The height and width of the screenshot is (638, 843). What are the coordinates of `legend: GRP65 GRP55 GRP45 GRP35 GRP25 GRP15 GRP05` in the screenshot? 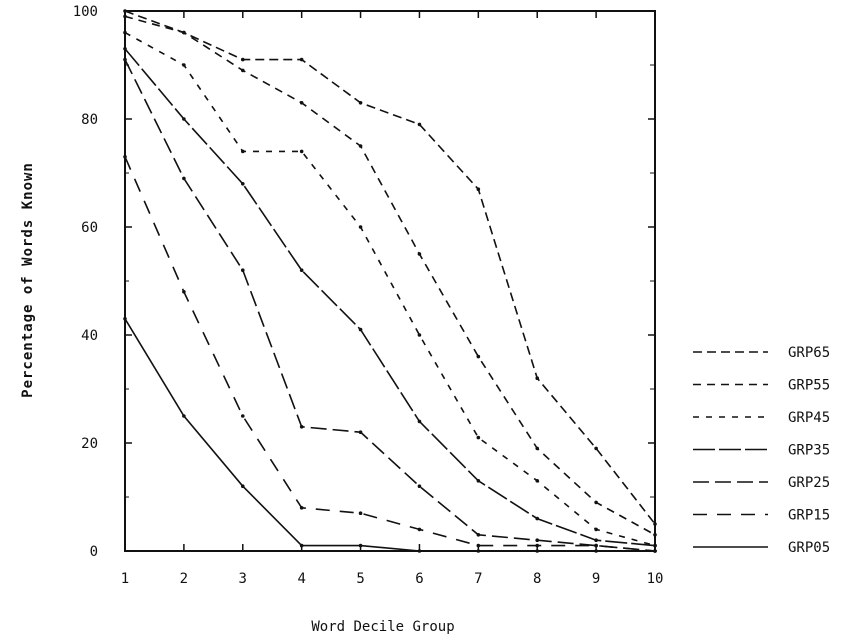 It's located at (761, 450).